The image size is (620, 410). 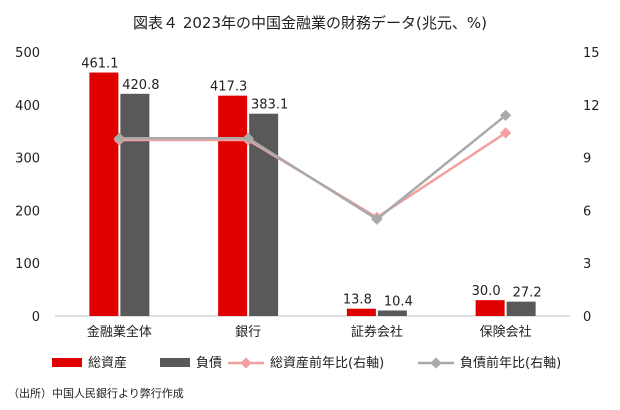 I want to click on y-right-tick-label: 0, so click(x=587, y=317).